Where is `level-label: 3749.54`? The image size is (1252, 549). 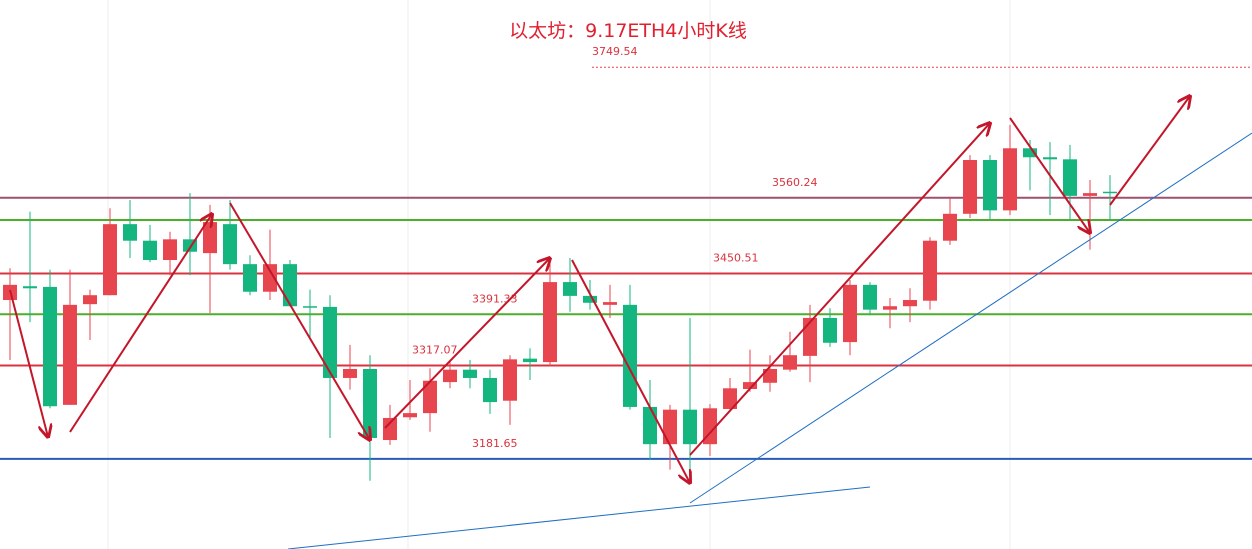 level-label: 3749.54 is located at coordinates (615, 51).